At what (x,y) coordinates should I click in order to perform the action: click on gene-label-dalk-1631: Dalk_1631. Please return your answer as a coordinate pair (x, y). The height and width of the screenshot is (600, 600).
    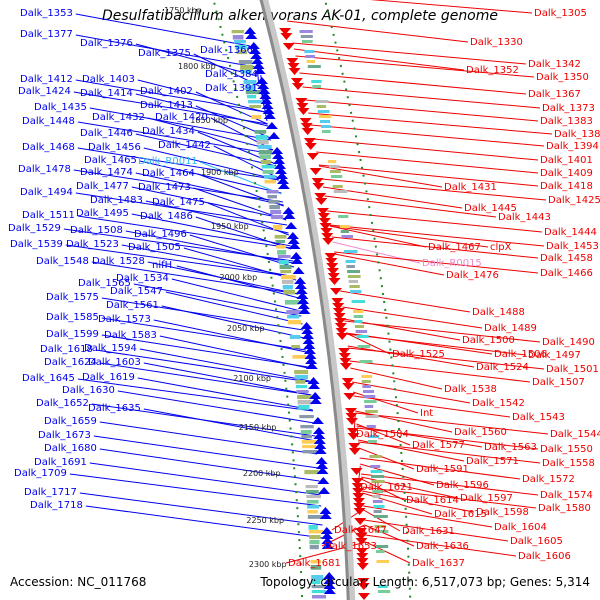
    Looking at the image, I should click on (428, 531).